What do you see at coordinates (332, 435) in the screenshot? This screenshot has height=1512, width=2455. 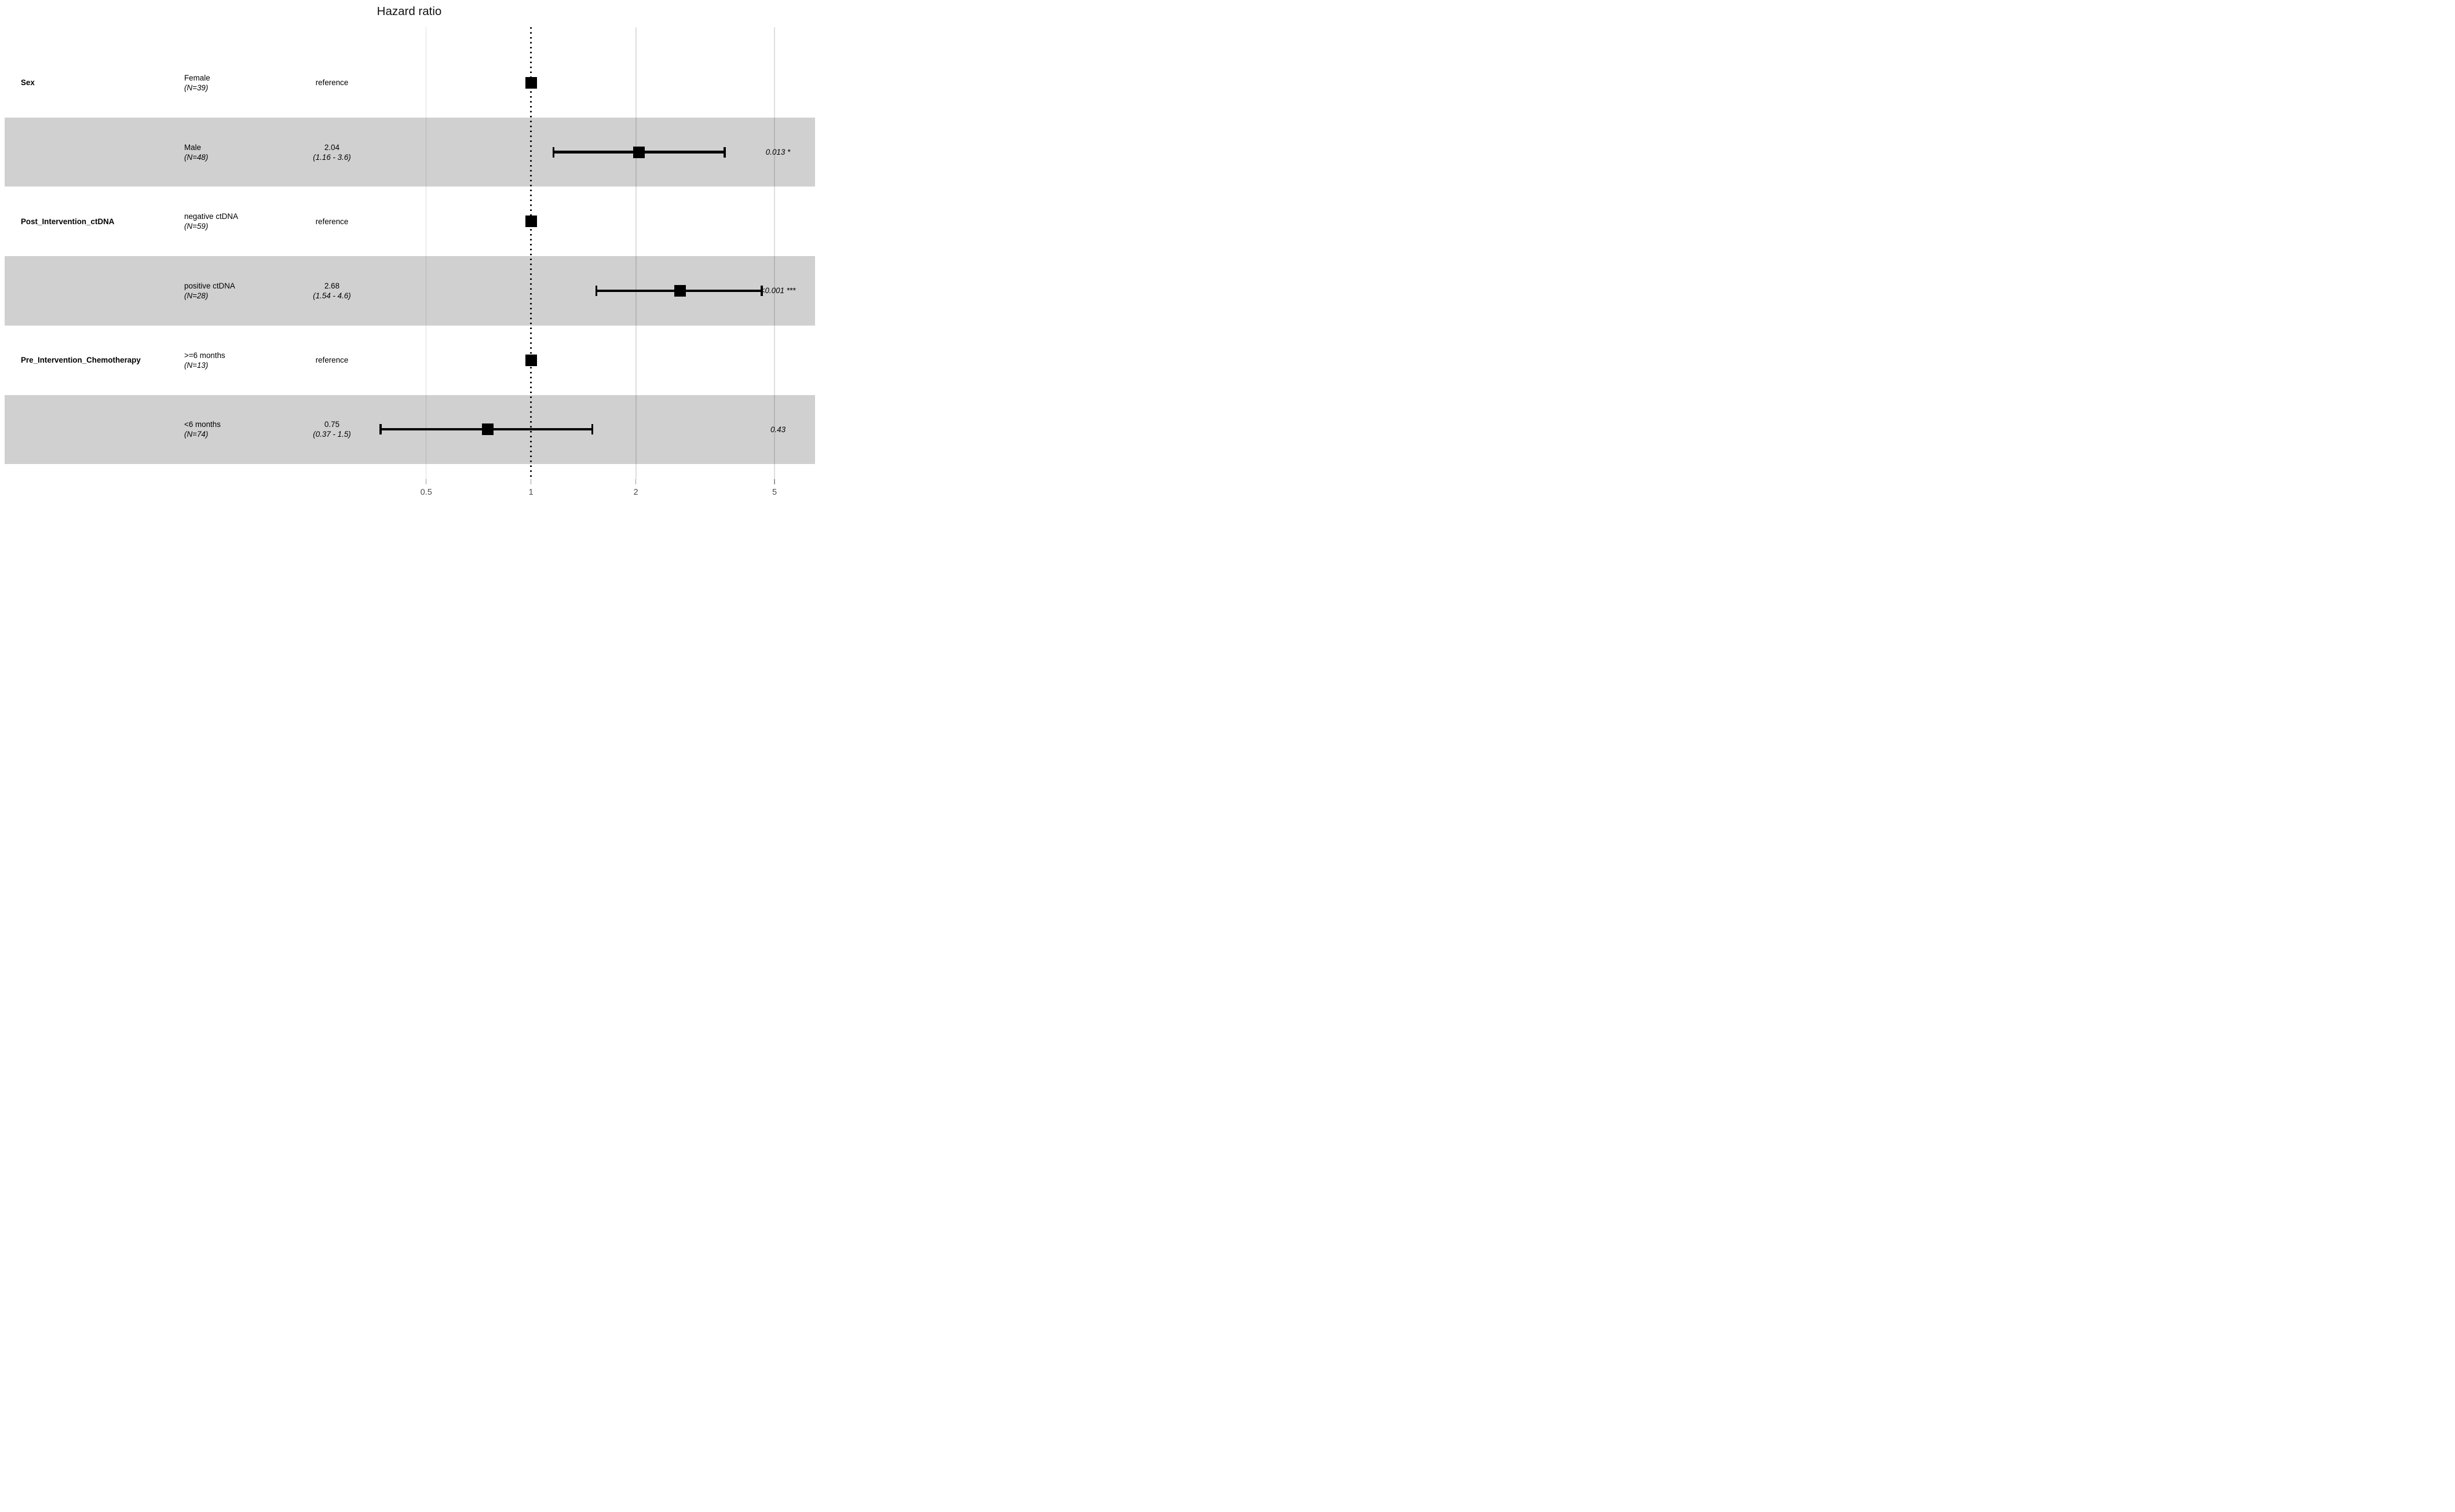 I see `estimate-ci: (0.37 - 1.5)` at bounding box center [332, 435].